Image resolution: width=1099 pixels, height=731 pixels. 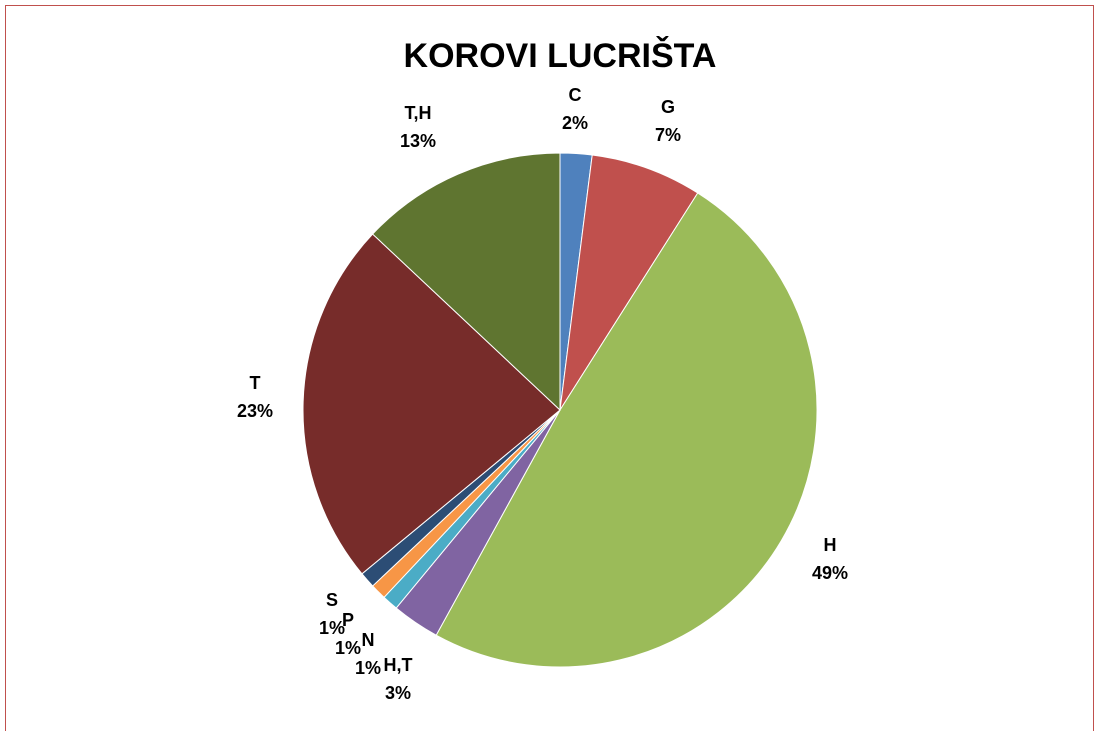 I want to click on slice-category-label: P, so click(x=348, y=620).